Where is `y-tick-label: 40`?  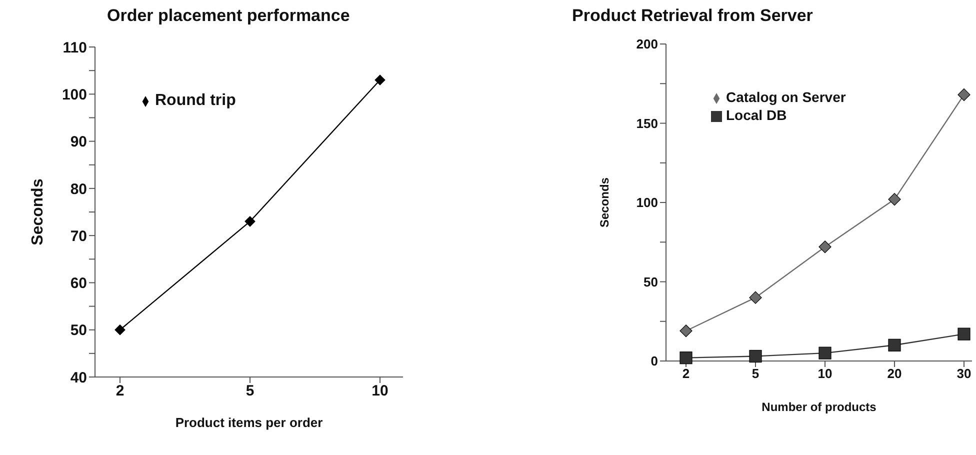 y-tick-label: 40 is located at coordinates (78, 377).